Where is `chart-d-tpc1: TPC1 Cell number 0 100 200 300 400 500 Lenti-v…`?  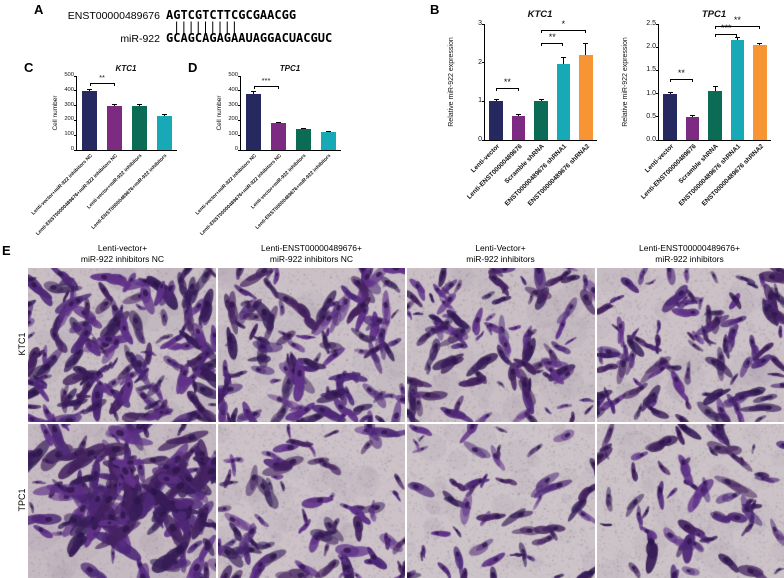 chart-d-tpc1: TPC1 Cell number 0 100 200 300 400 500 Lenti-v… is located at coordinates (277, 149).